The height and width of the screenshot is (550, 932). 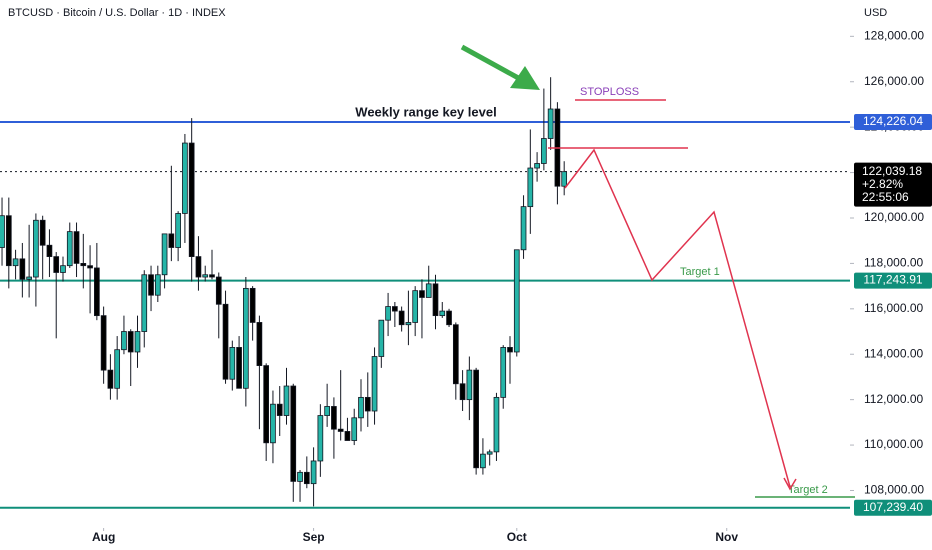 What do you see at coordinates (893, 353) in the screenshot?
I see `y-tick-label: 114,000.00` at bounding box center [893, 353].